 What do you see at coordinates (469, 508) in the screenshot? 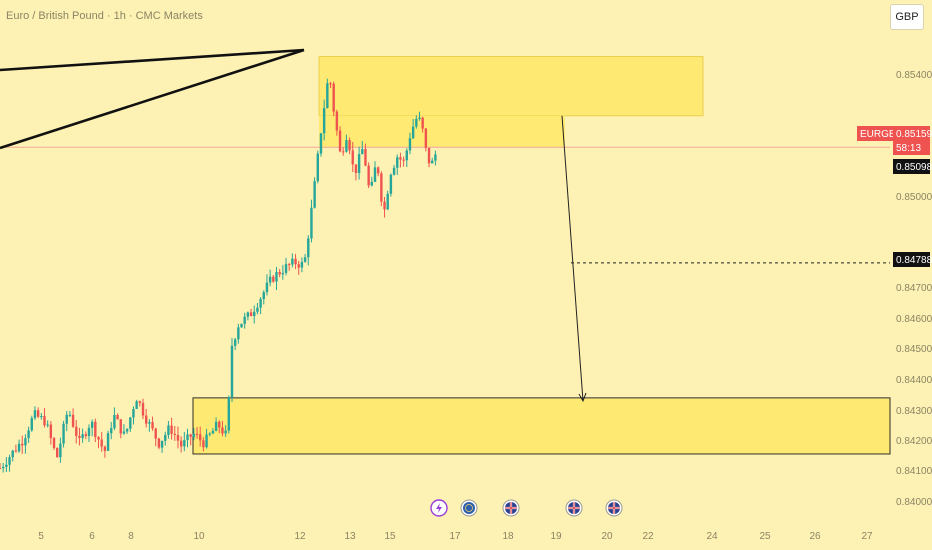
I see `globe-icon-fill` at bounding box center [469, 508].